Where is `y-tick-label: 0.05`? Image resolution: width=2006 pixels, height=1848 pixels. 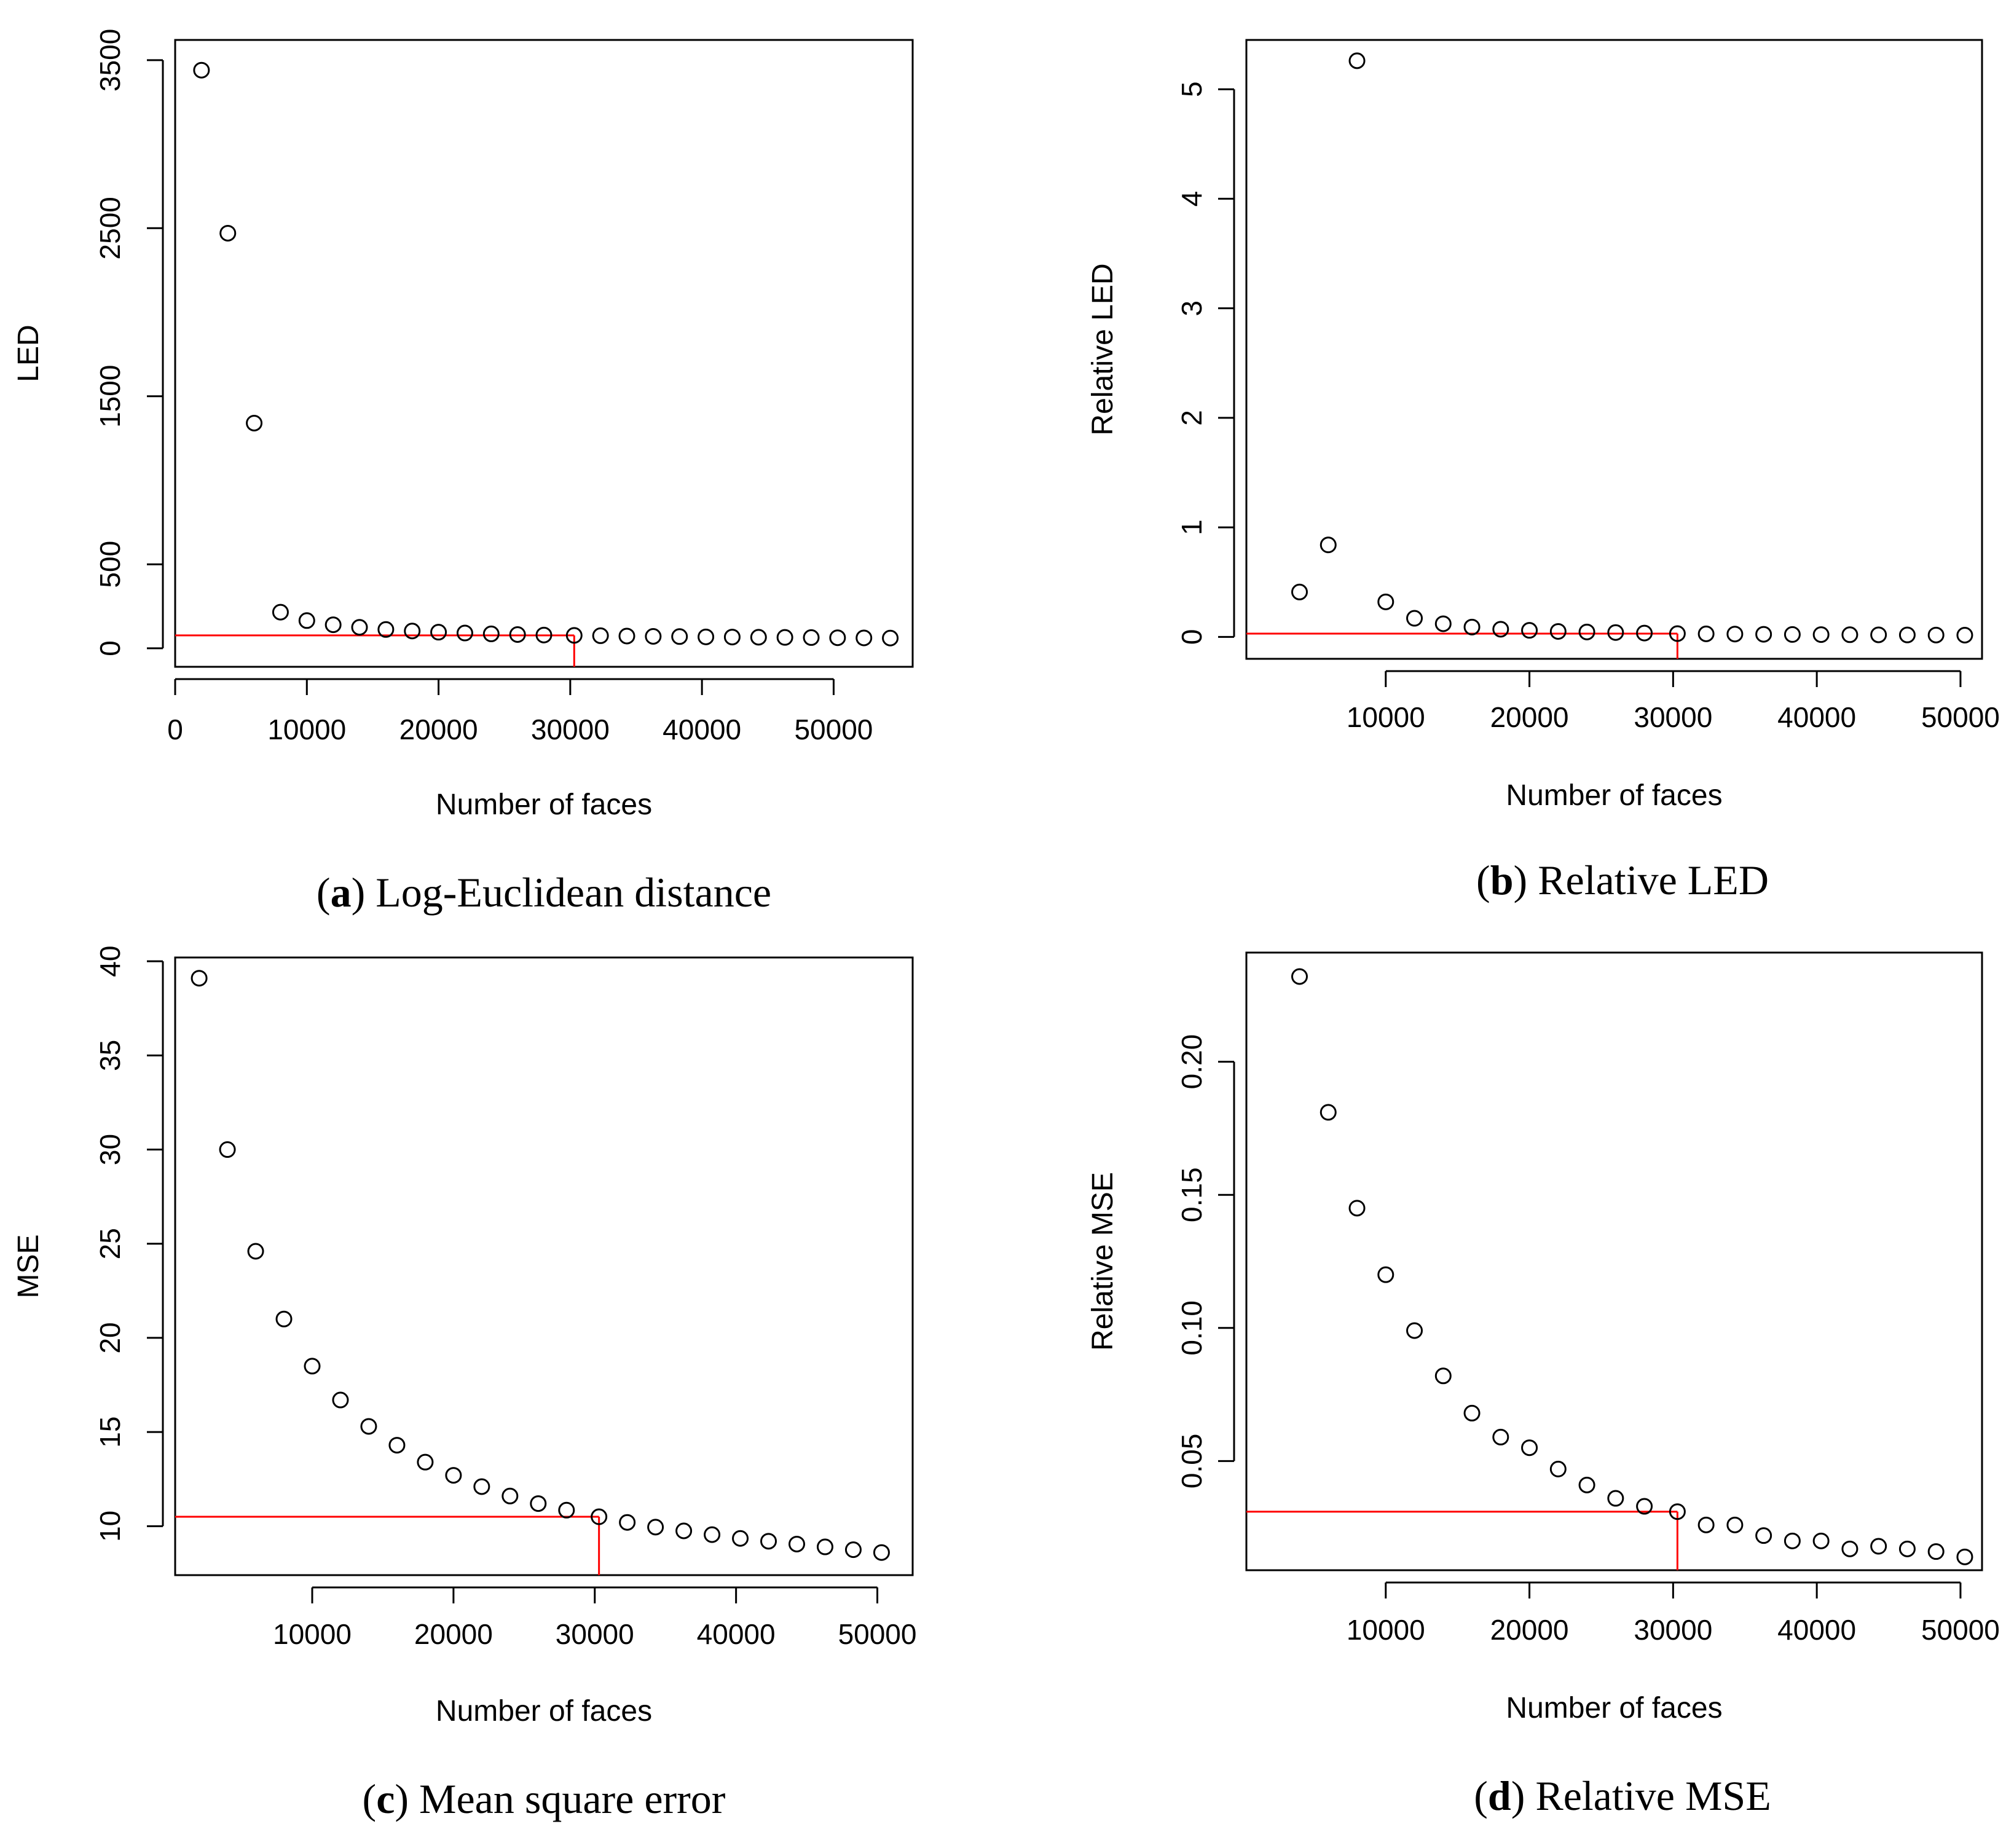 y-tick-label: 0.05 is located at coordinates (1192, 1461).